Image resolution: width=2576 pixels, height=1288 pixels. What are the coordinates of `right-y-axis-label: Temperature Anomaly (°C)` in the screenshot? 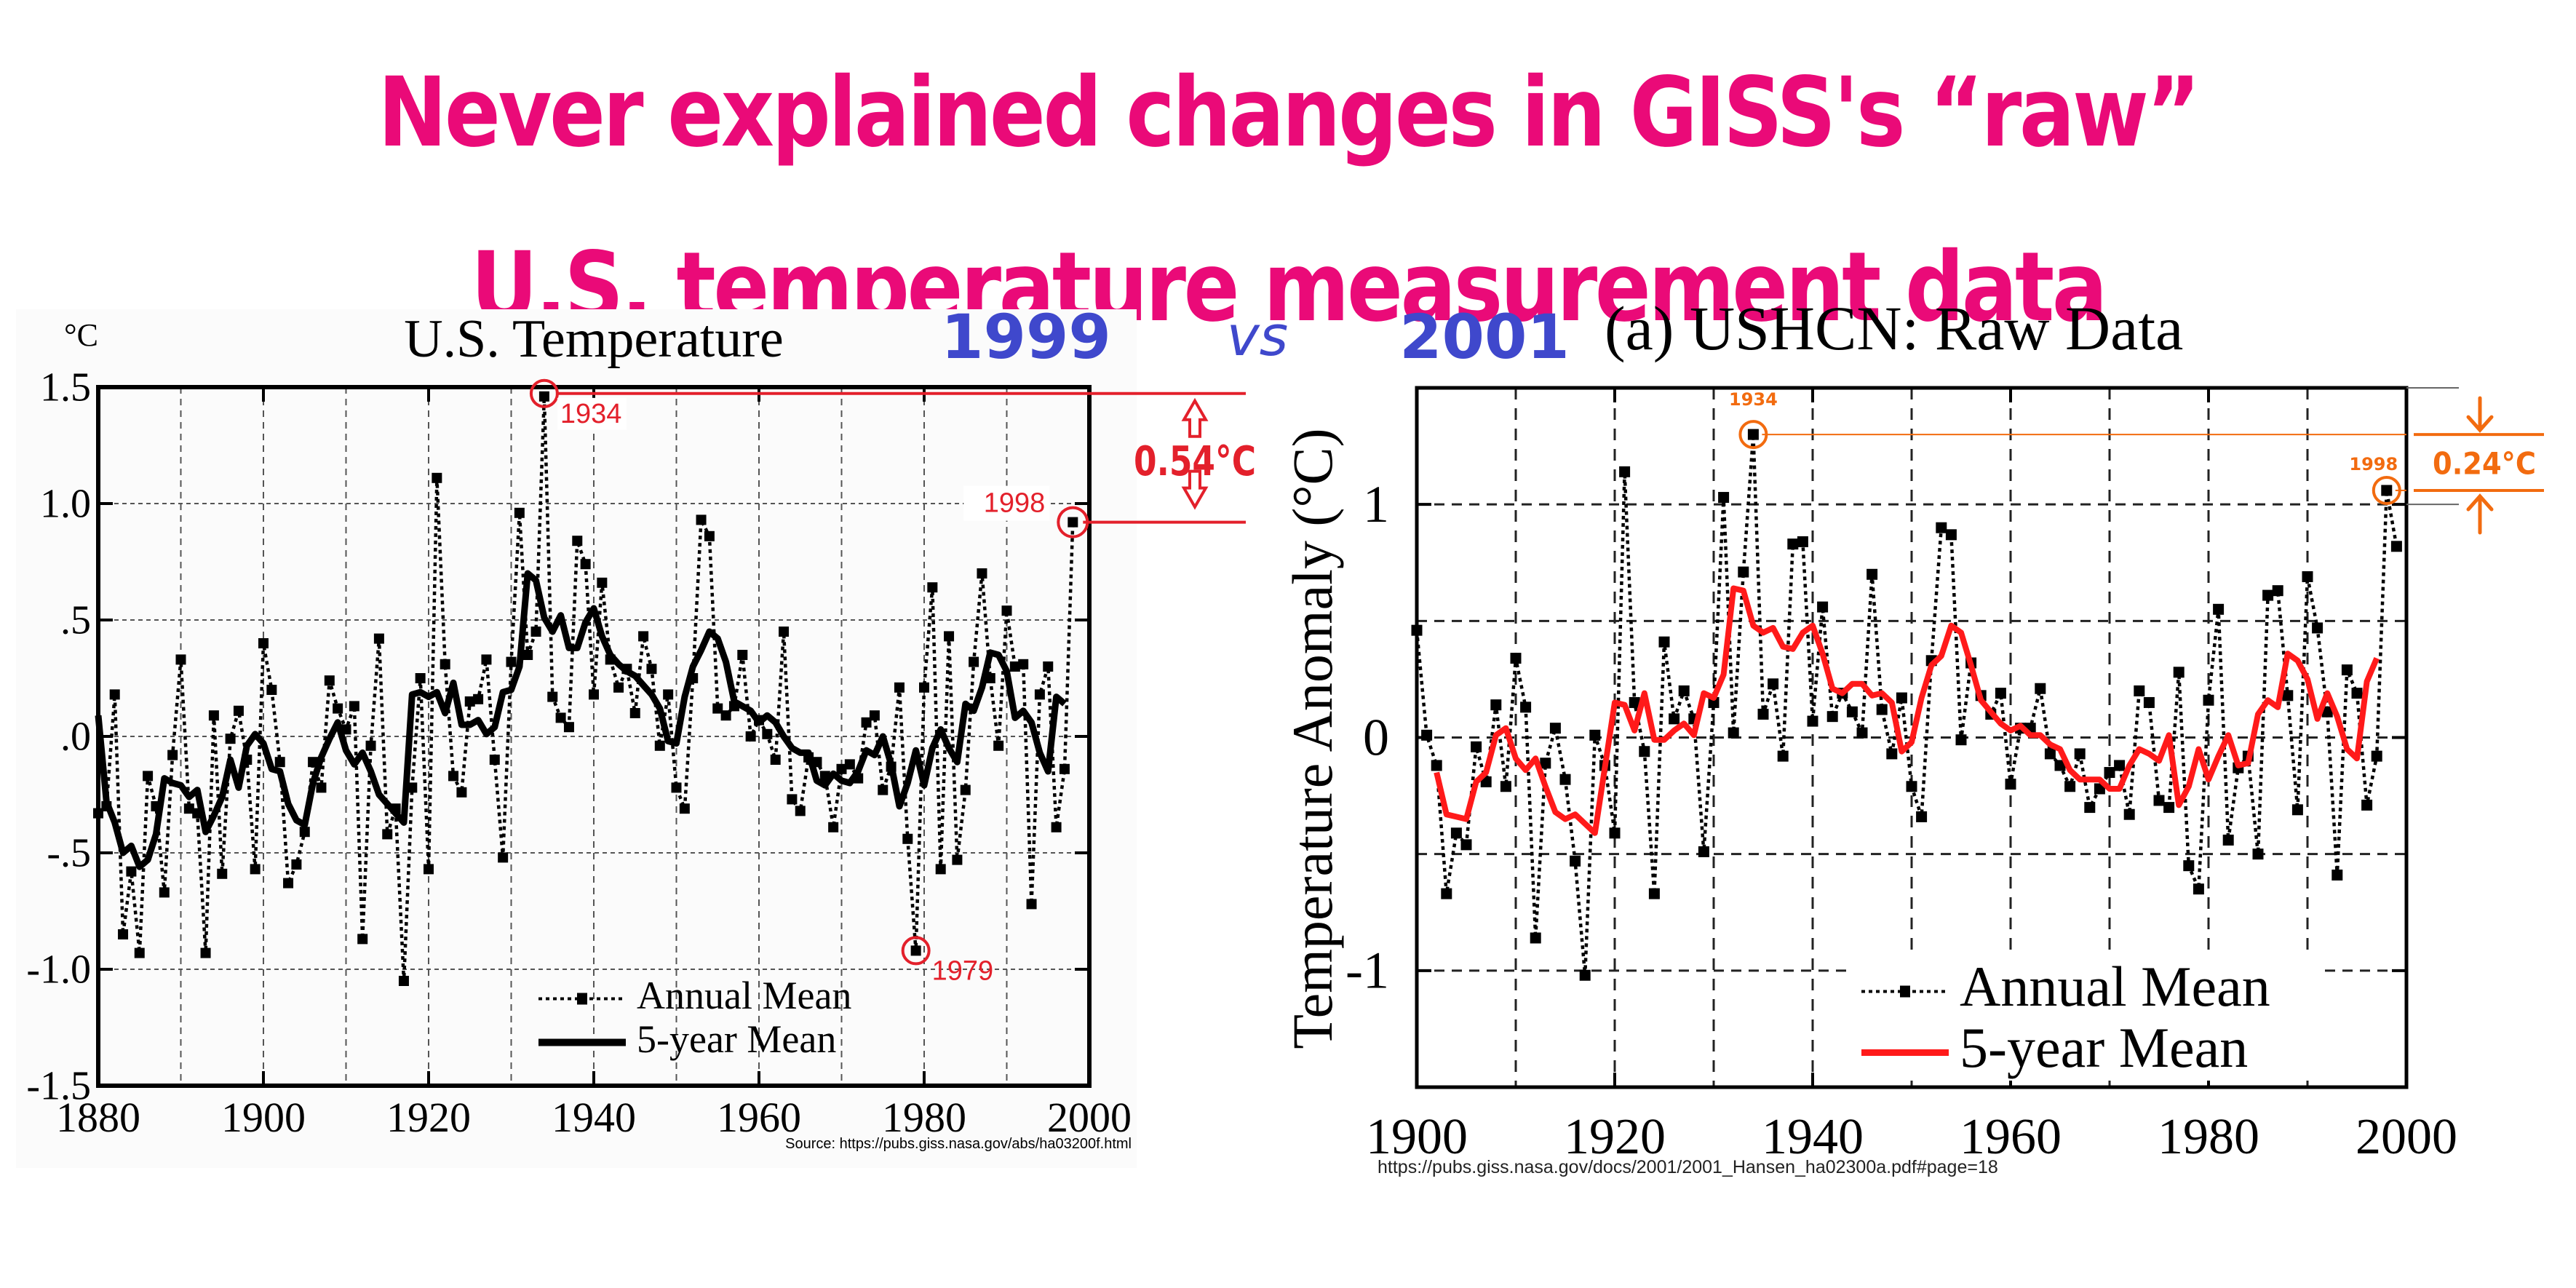 It's located at (1312, 738).